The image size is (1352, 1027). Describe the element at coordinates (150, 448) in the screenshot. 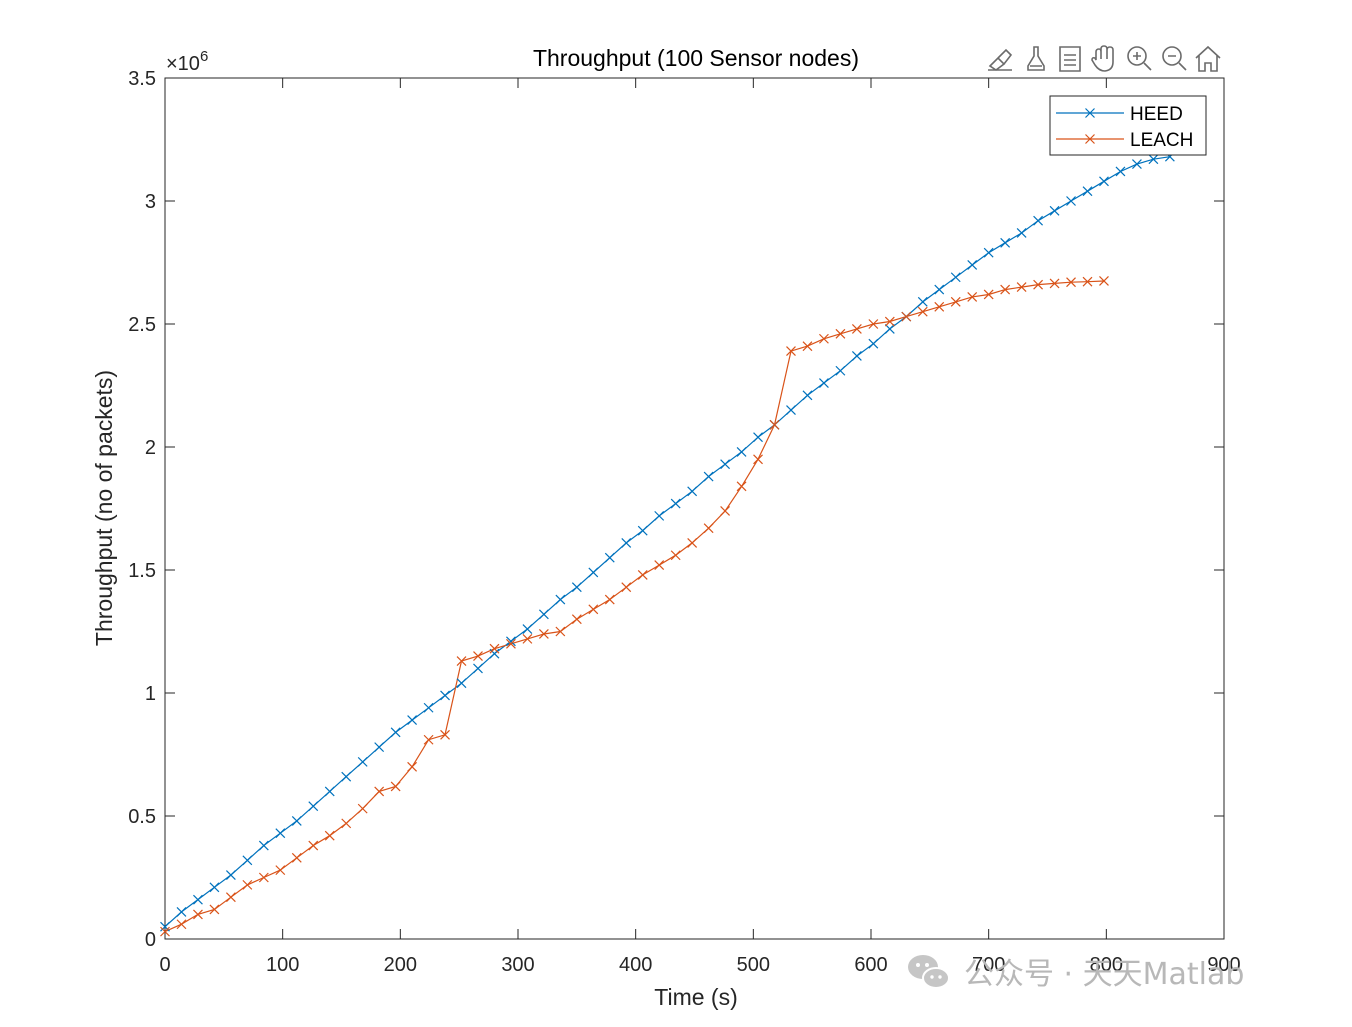

I see `y-tick-label: 2` at that location.